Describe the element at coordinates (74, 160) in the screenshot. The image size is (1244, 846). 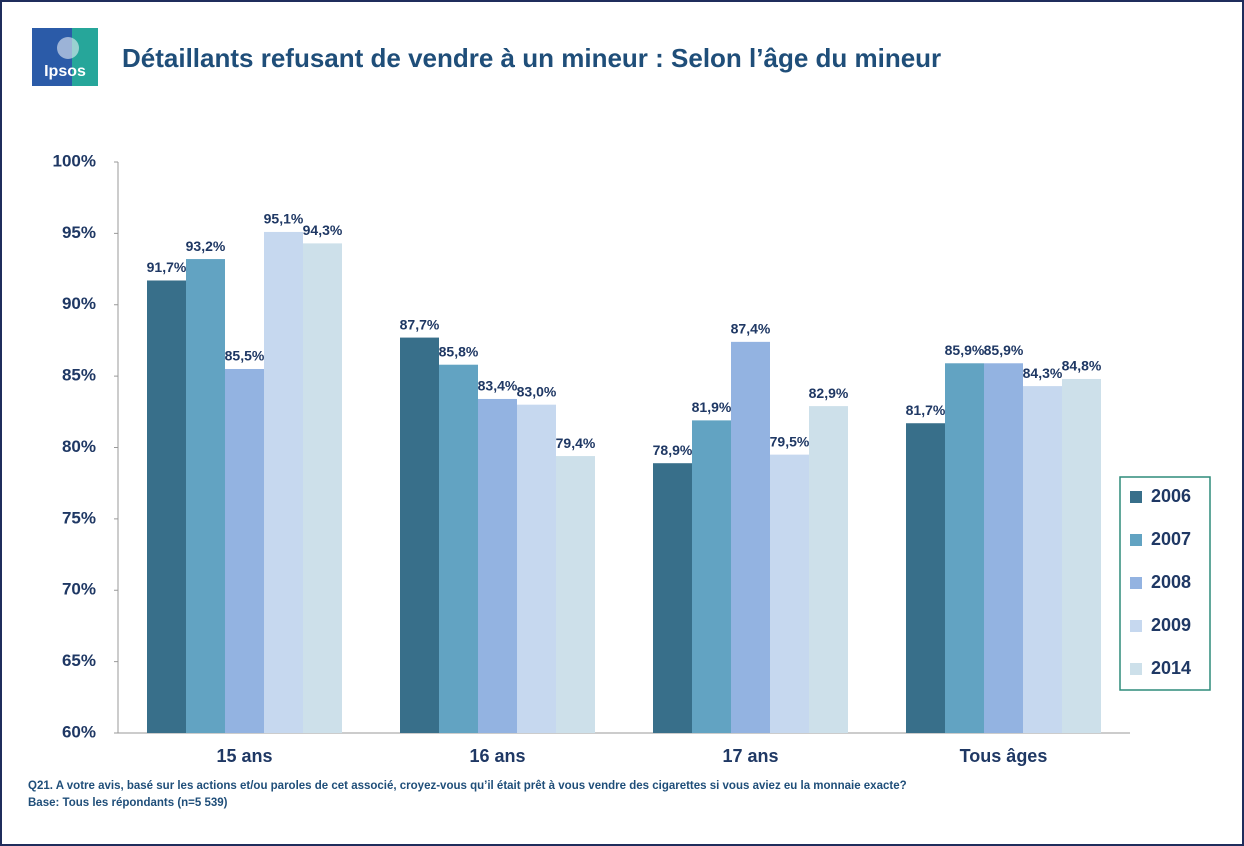
I see `y-tick-label: 100%` at that location.